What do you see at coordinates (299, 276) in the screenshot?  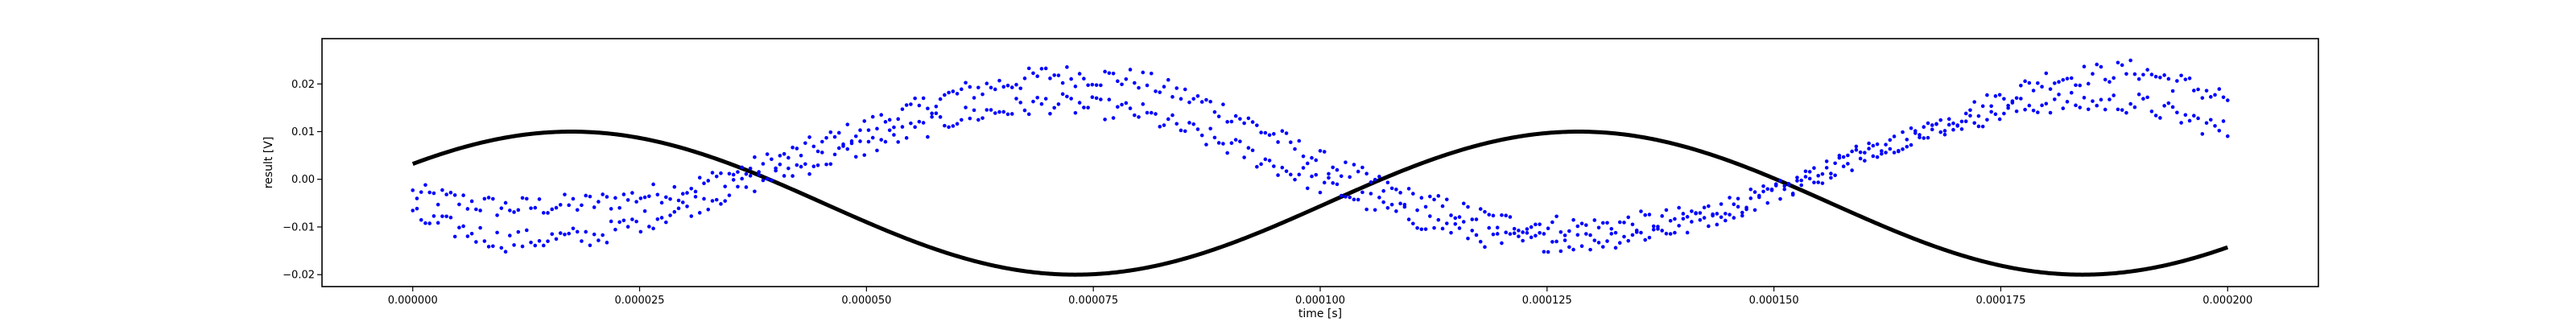 I see `y-tick-label: −0.02` at bounding box center [299, 276].